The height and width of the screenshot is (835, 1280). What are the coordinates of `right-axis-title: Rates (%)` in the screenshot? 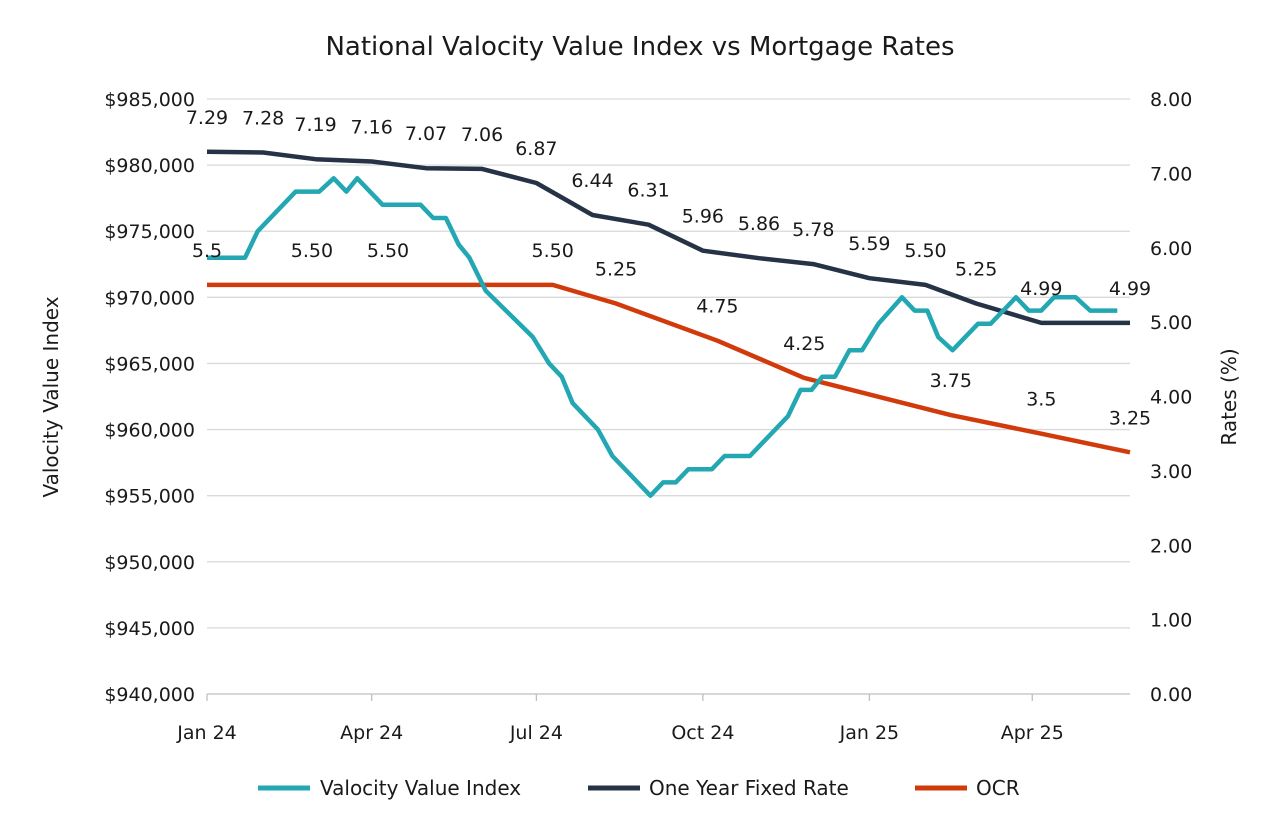 It's located at (1229, 396).